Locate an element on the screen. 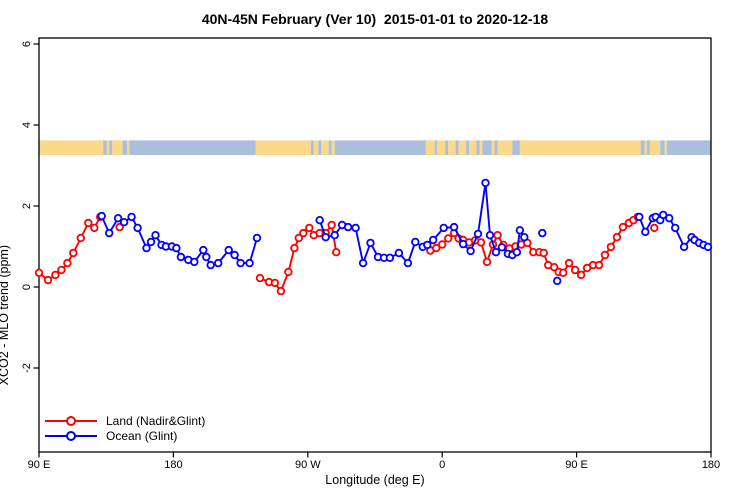 Image resolution: width=750 pixels, height=500 pixels. legend-item-ocean: Ocean (Glint) is located at coordinates (125, 435).